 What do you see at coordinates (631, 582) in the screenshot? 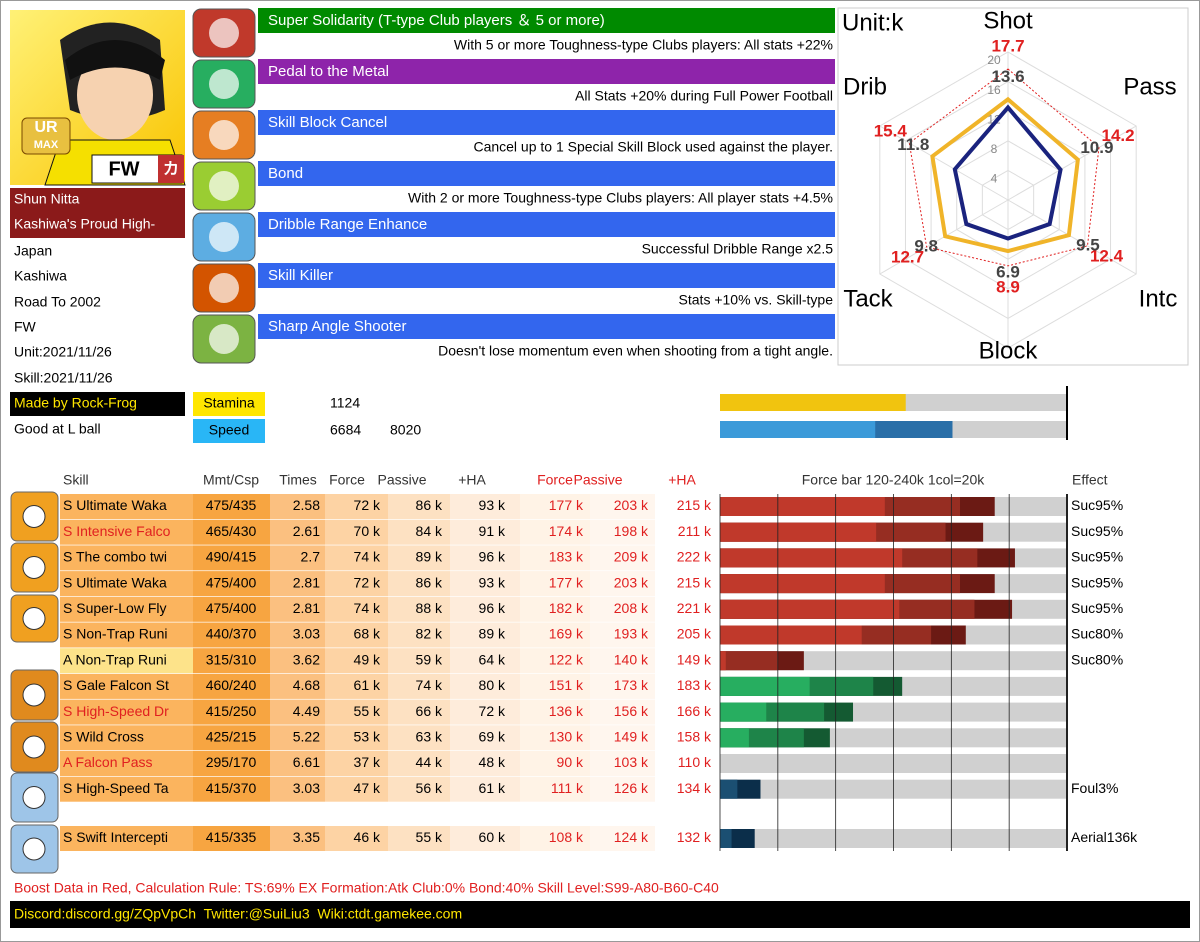
I see `skill-boost: 203 k` at bounding box center [631, 582].